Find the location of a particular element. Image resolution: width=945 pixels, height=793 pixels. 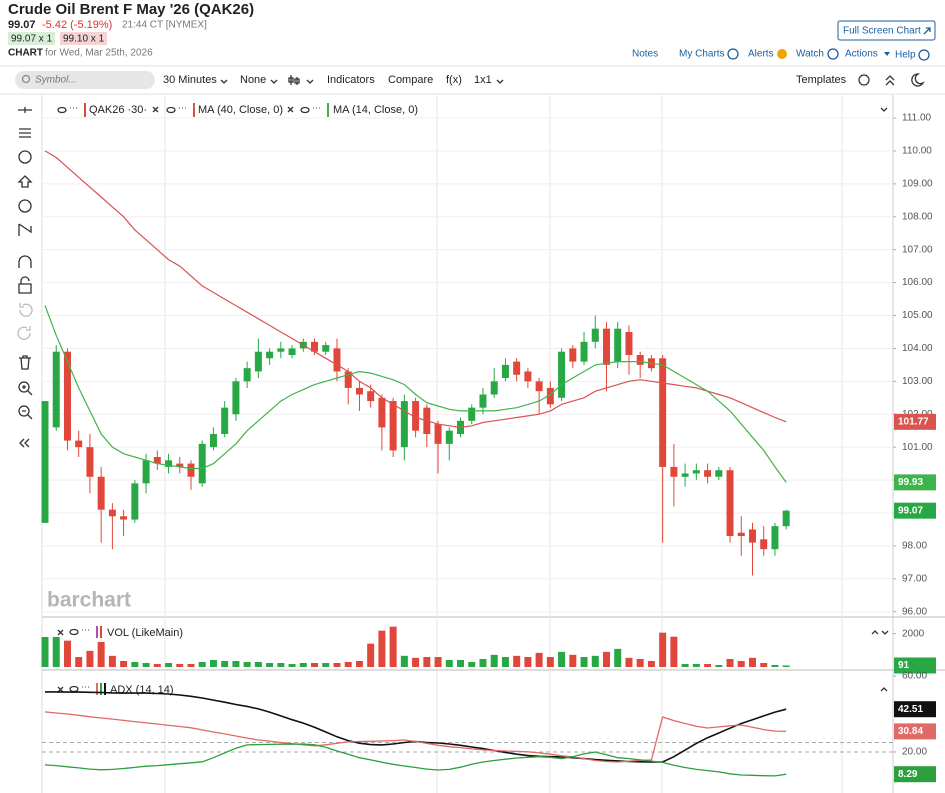

settings-icon is located at coordinates (864, 80).